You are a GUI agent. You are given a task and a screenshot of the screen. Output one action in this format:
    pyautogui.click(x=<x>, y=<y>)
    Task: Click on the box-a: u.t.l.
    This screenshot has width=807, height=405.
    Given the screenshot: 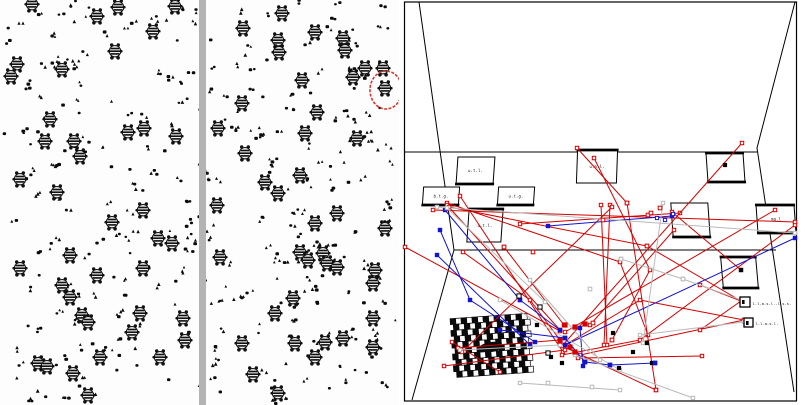 What is the action you would take?
    pyautogui.click(x=475, y=171)
    